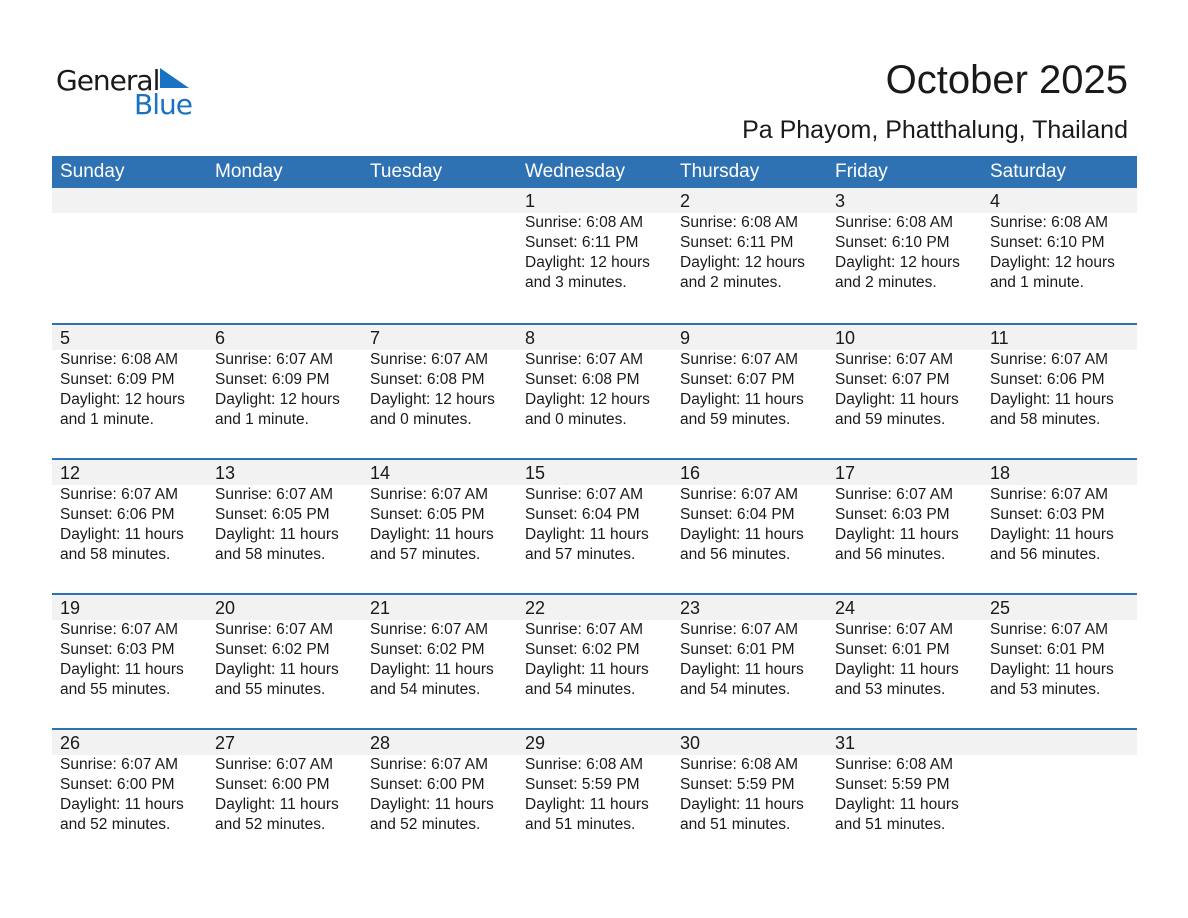 Image resolution: width=1188 pixels, height=918 pixels. I want to click on weekday-sunday: Sunday, so click(92, 171).